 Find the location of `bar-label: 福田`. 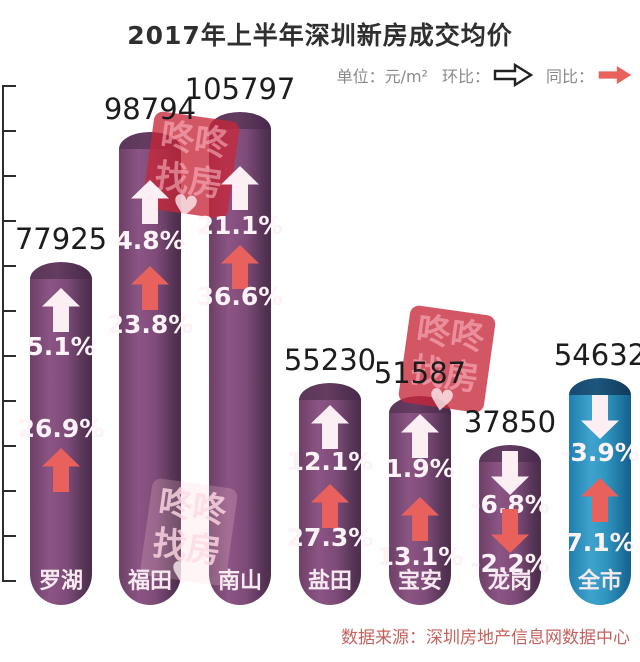

bar-label: 福田 is located at coordinates (149, 581).